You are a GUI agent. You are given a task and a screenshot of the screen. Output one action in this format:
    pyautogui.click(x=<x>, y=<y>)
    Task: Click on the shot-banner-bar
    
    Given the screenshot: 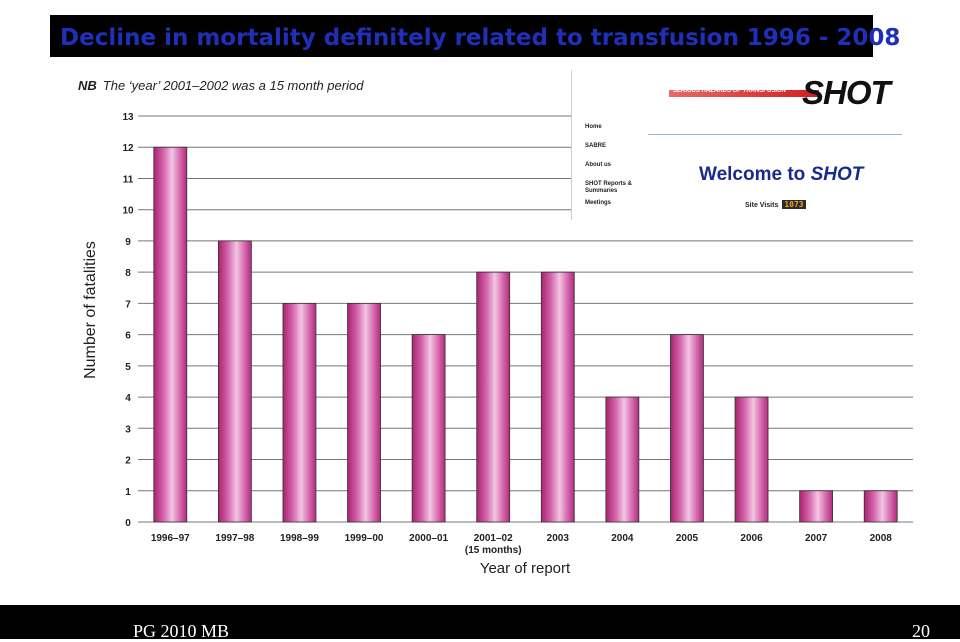 What is the action you would take?
    pyautogui.click(x=744, y=93)
    